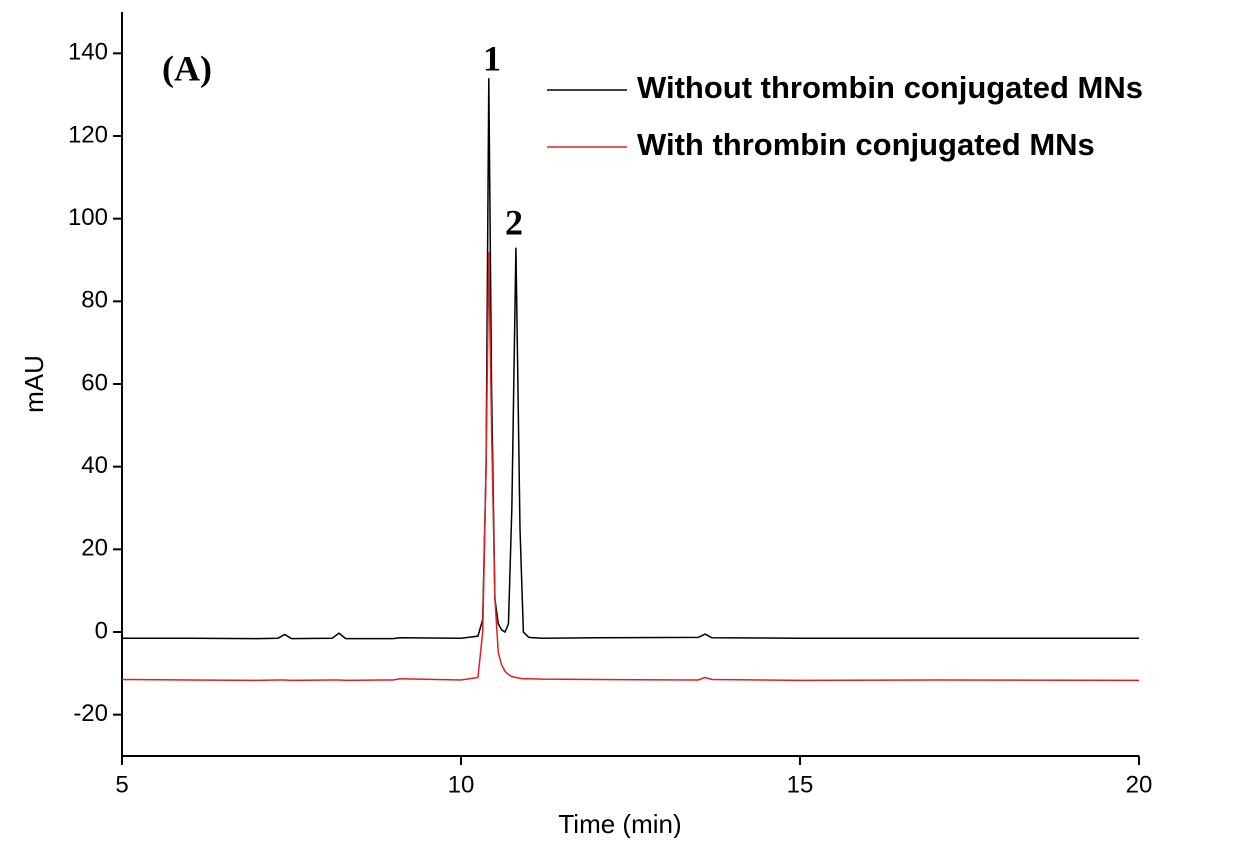  I want to click on x-tick-label: 20, so click(1139, 784).